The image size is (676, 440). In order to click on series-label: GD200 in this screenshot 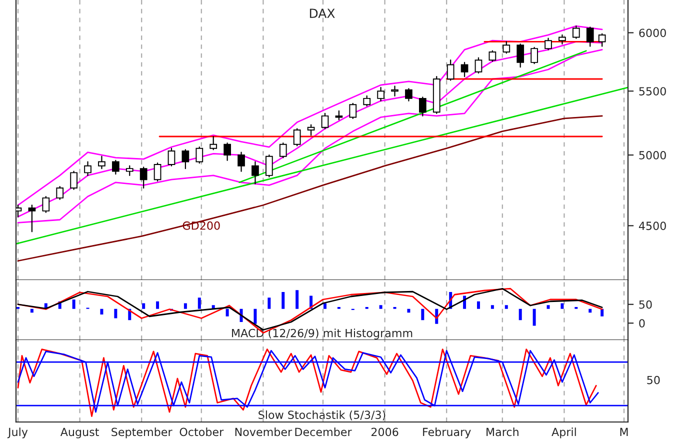, I will do `click(201, 225)`.